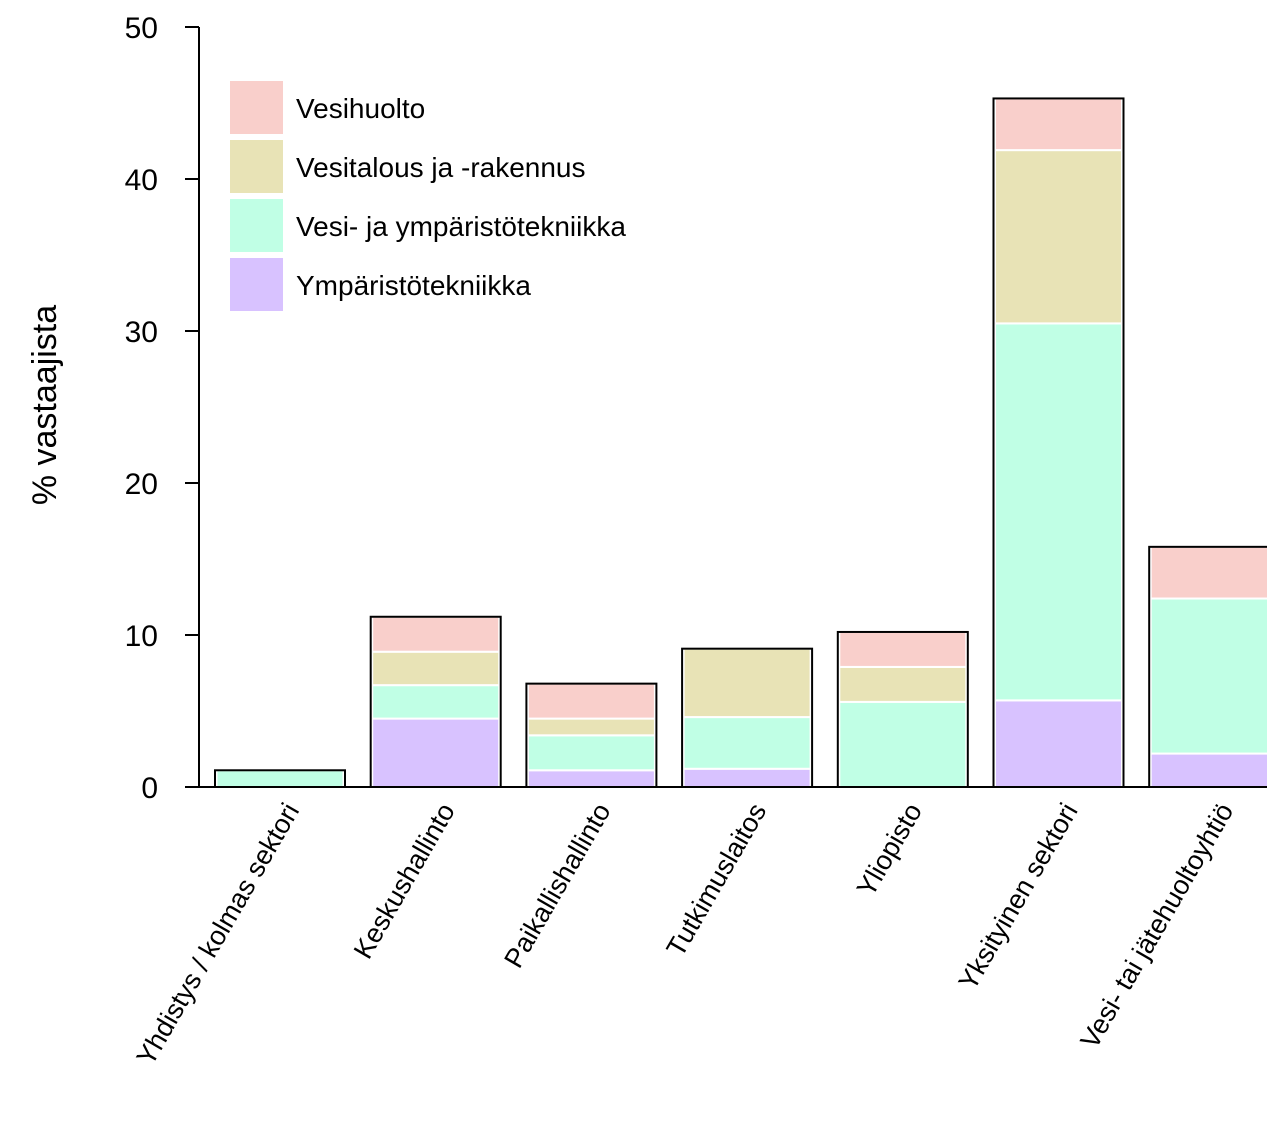  Describe the element at coordinates (461, 226) in the screenshot. I see `legend-label-vesi-ja-ymparistotekniikka: Vesi- ja ympäristötekniikka` at that location.